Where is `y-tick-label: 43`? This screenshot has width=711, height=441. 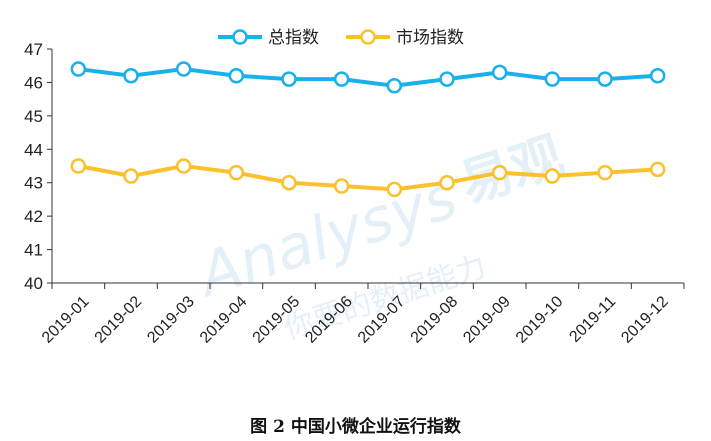 y-tick-label: 43 is located at coordinates (33, 183).